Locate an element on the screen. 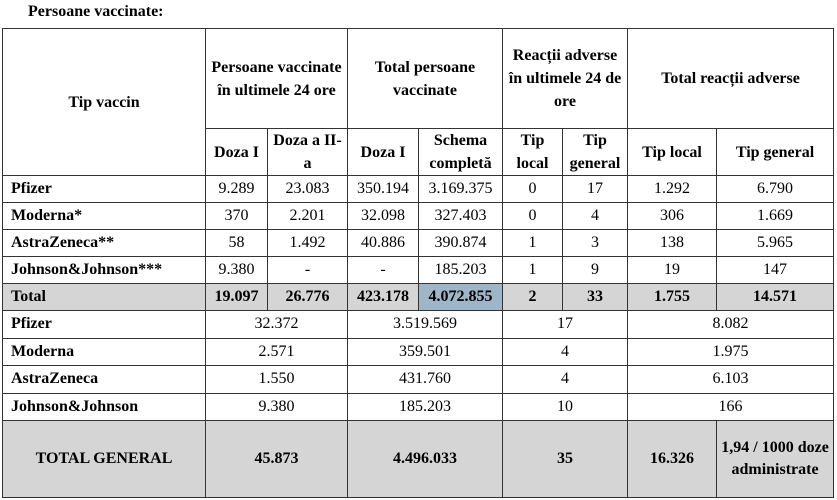  grand-total-cell: 35 is located at coordinates (565, 459).